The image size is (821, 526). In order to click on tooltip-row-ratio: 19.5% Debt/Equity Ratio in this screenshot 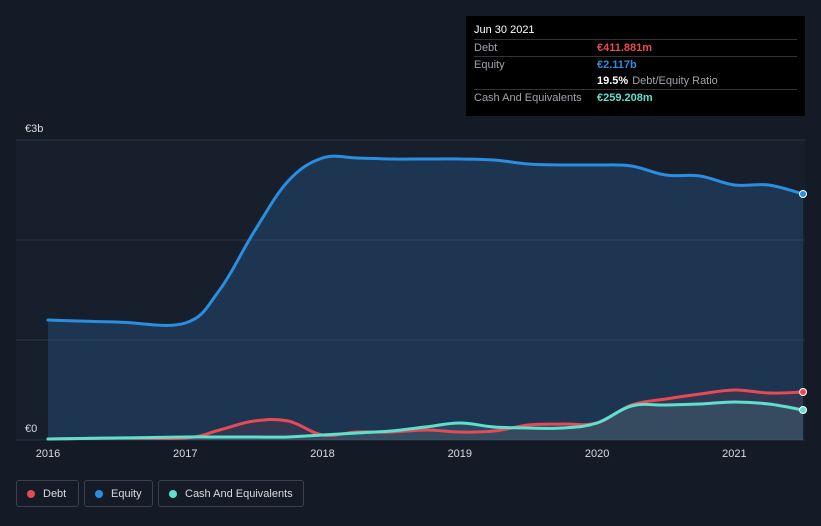, I will do `click(635, 81)`.